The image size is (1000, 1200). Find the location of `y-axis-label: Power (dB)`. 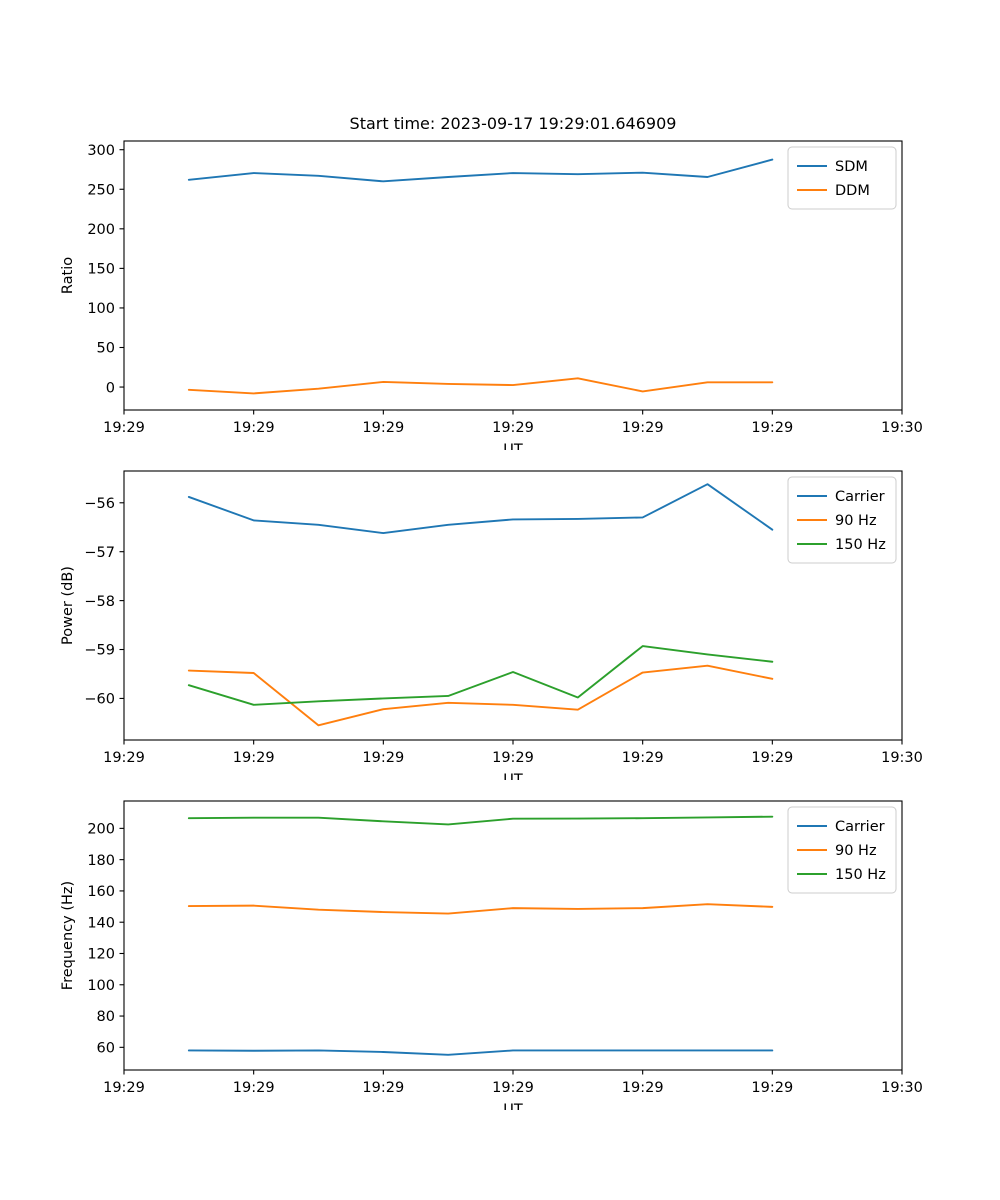

y-axis-label: Power (dB) is located at coordinates (68, 605).